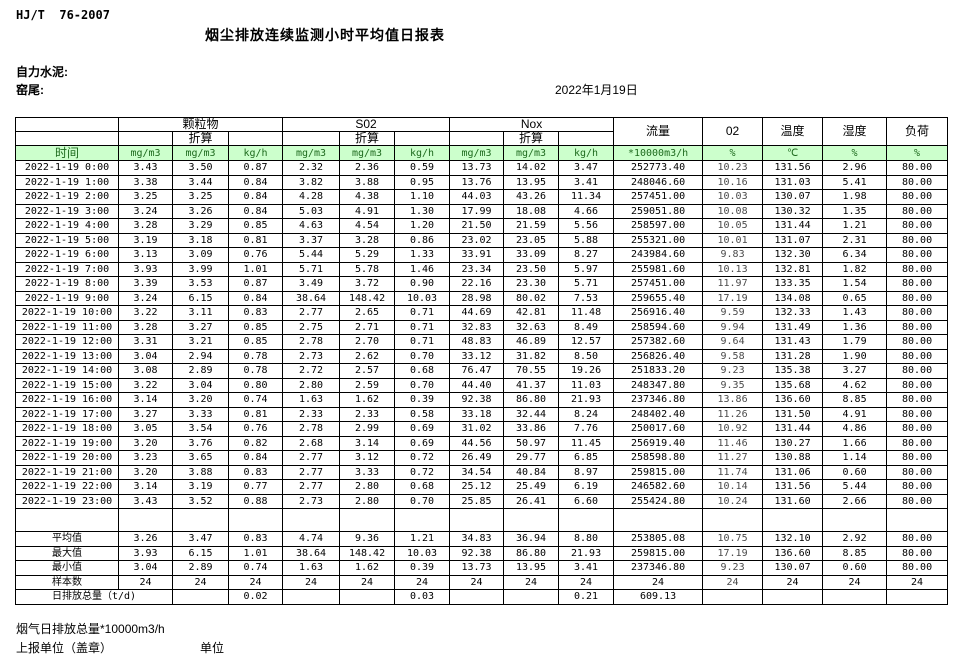  What do you see at coordinates (200, 313) in the screenshot?
I see `cell-pm-converted: 3.11` at bounding box center [200, 313].